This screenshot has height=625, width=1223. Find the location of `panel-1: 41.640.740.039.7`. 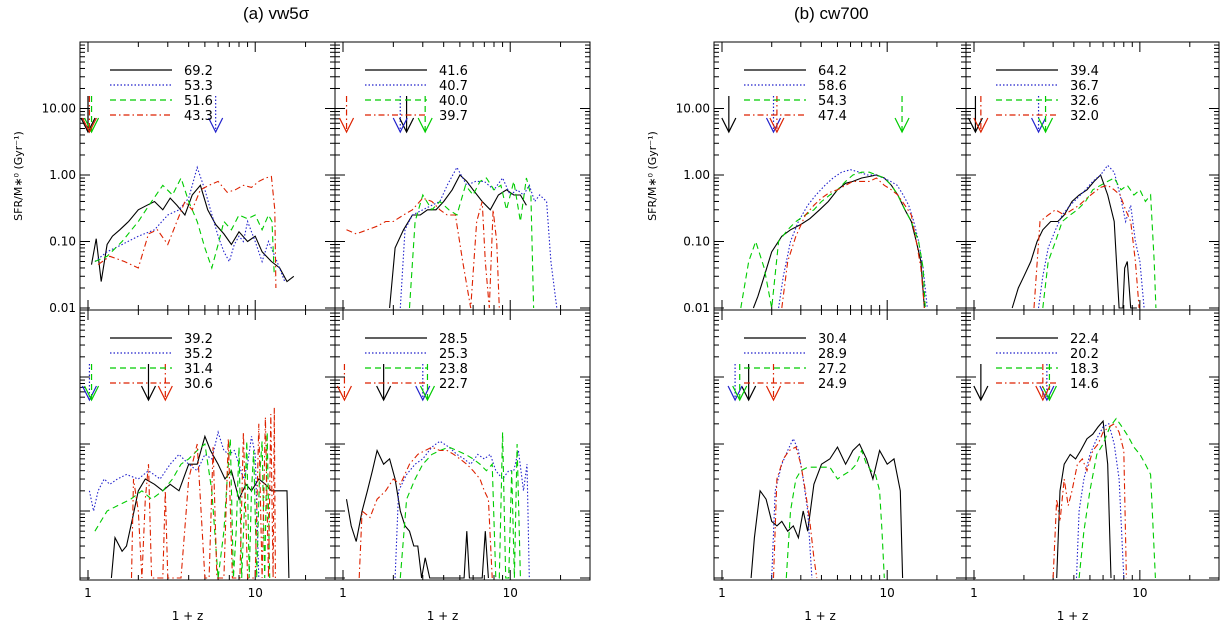

panel-1: 41.640.740.039.7 is located at coordinates (462, 176).